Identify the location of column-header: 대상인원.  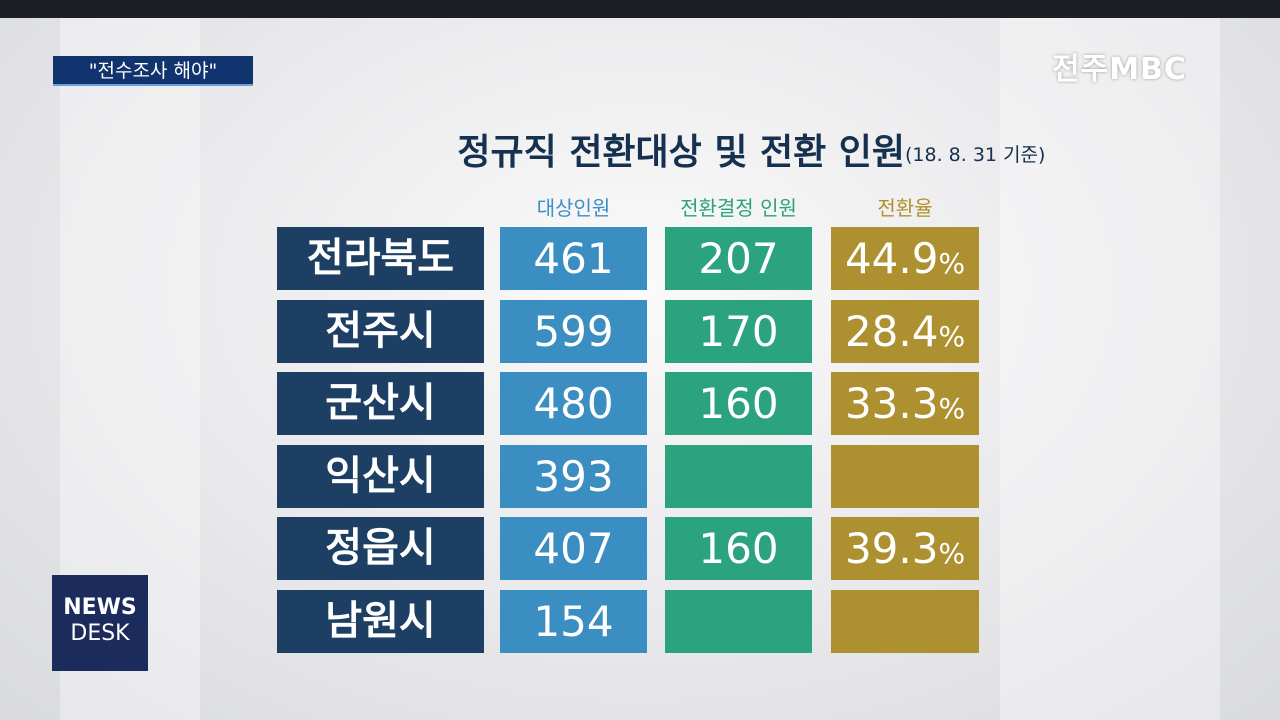
(573, 208).